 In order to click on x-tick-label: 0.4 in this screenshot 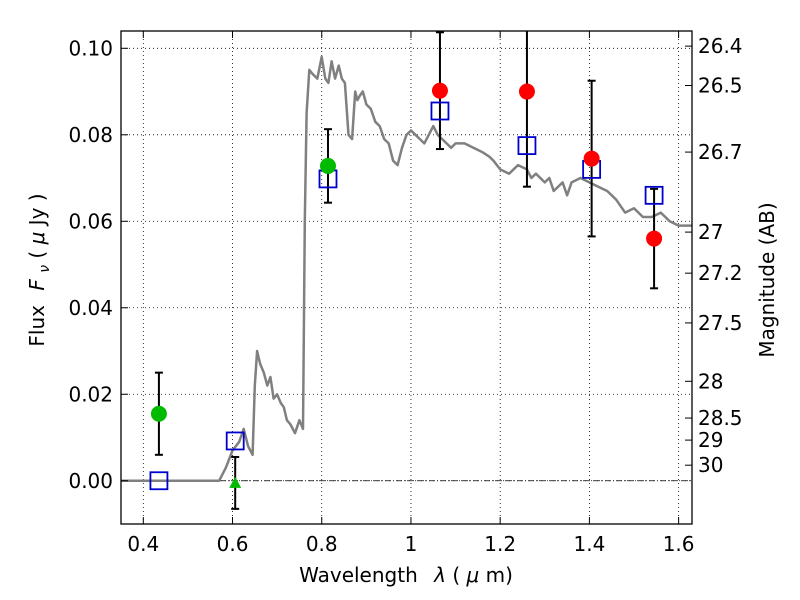, I will do `click(143, 544)`.